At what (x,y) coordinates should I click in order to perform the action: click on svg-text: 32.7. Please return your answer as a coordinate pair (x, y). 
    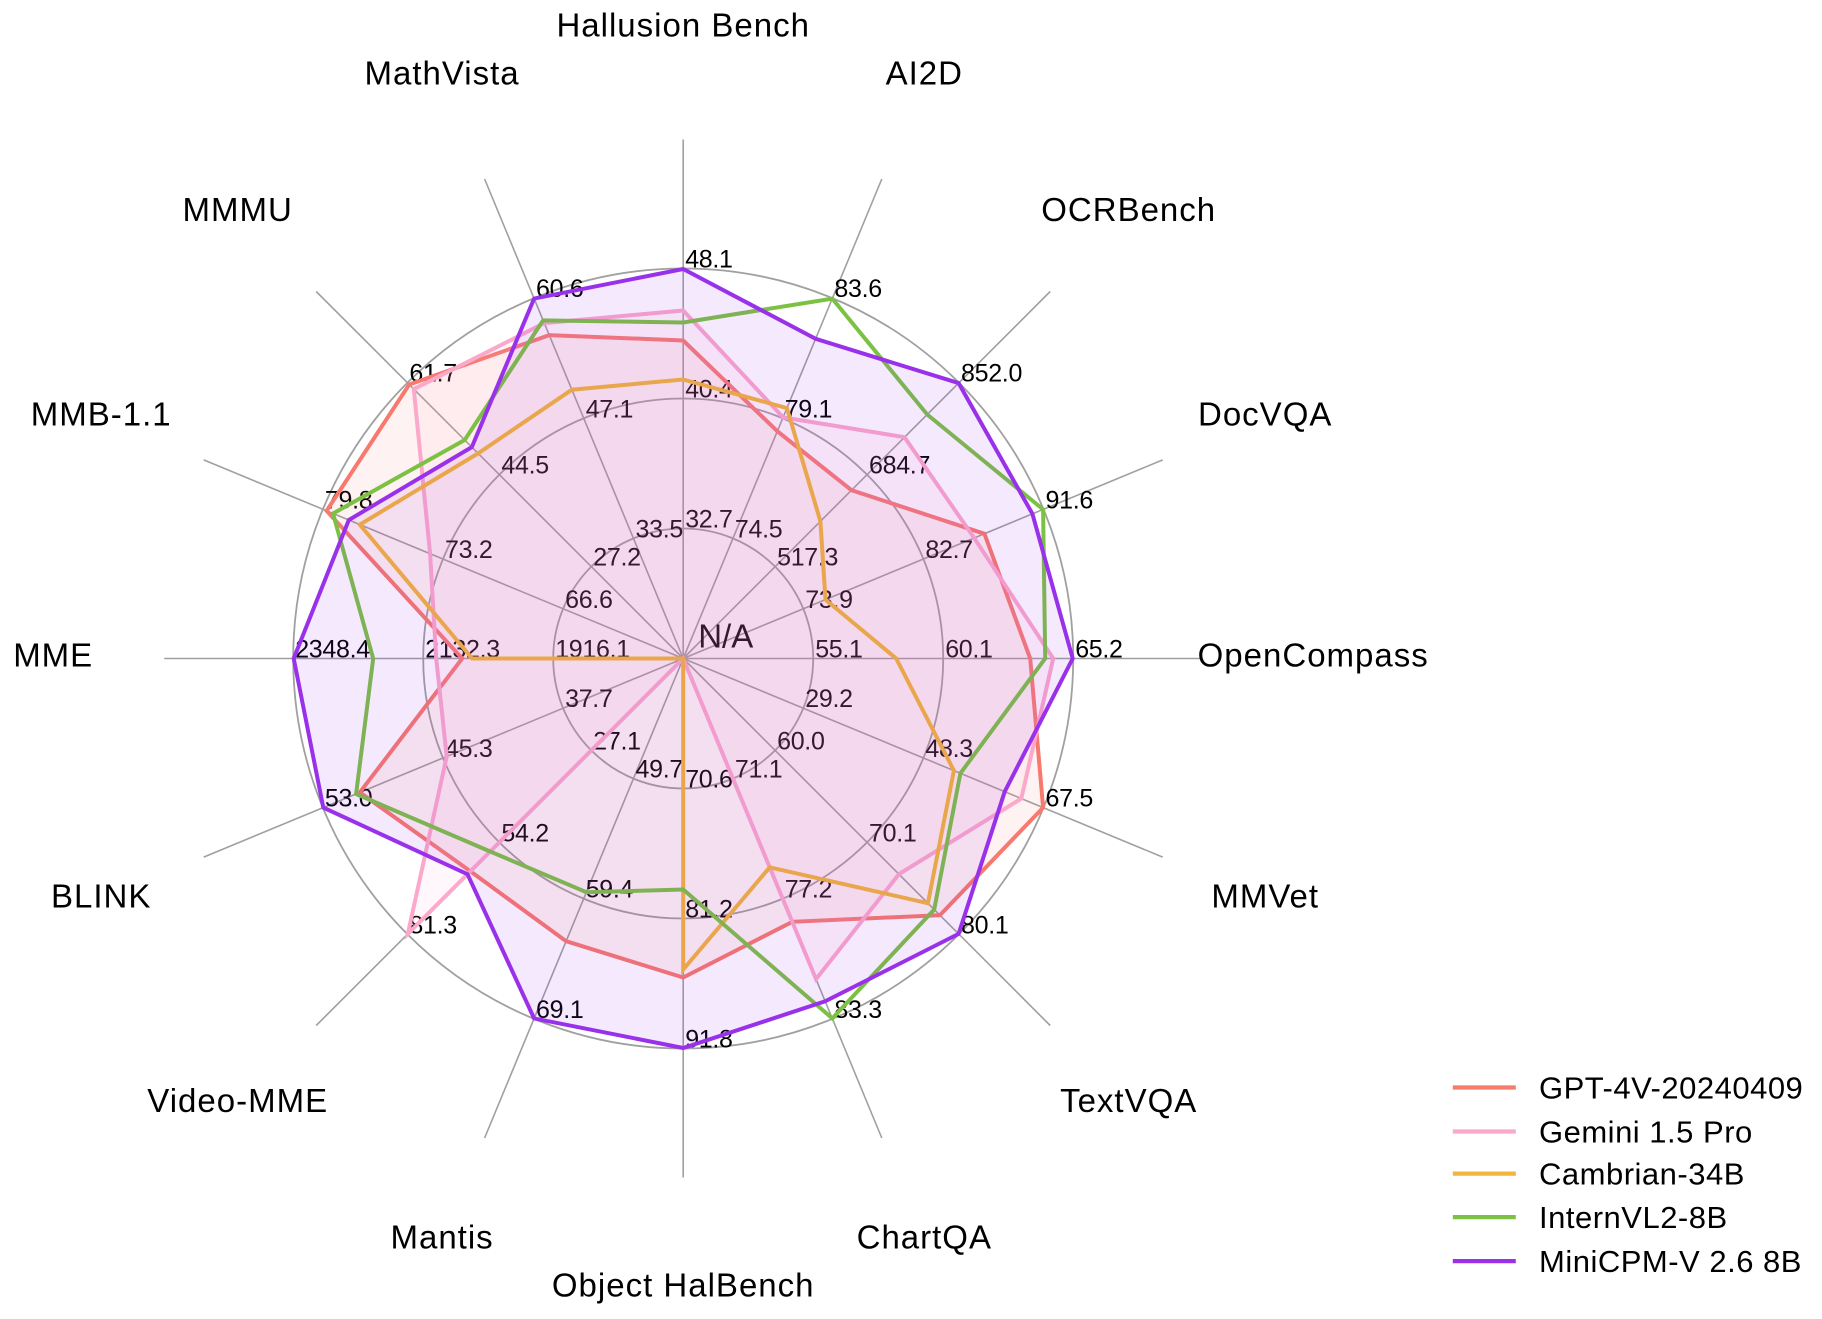
    Looking at the image, I should click on (708, 520).